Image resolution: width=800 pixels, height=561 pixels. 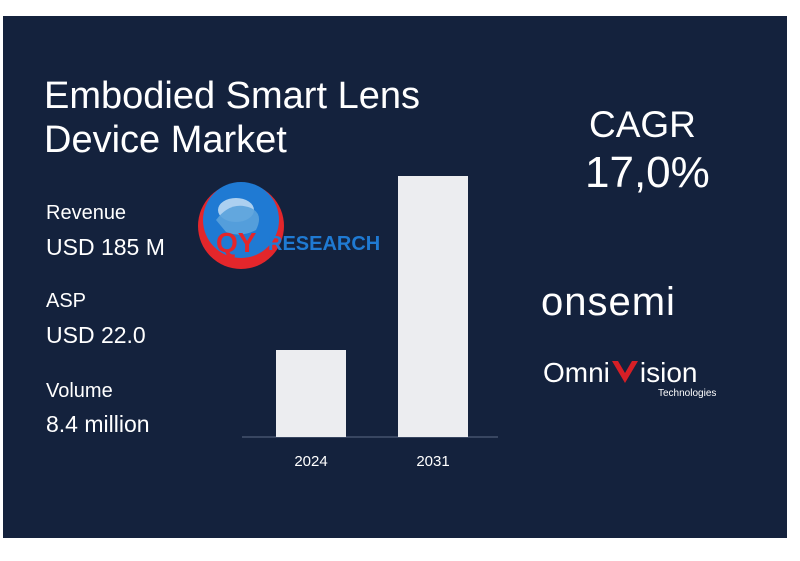 I want to click on qyresearch-logo: QY RESEARCH, so click(x=296, y=228).